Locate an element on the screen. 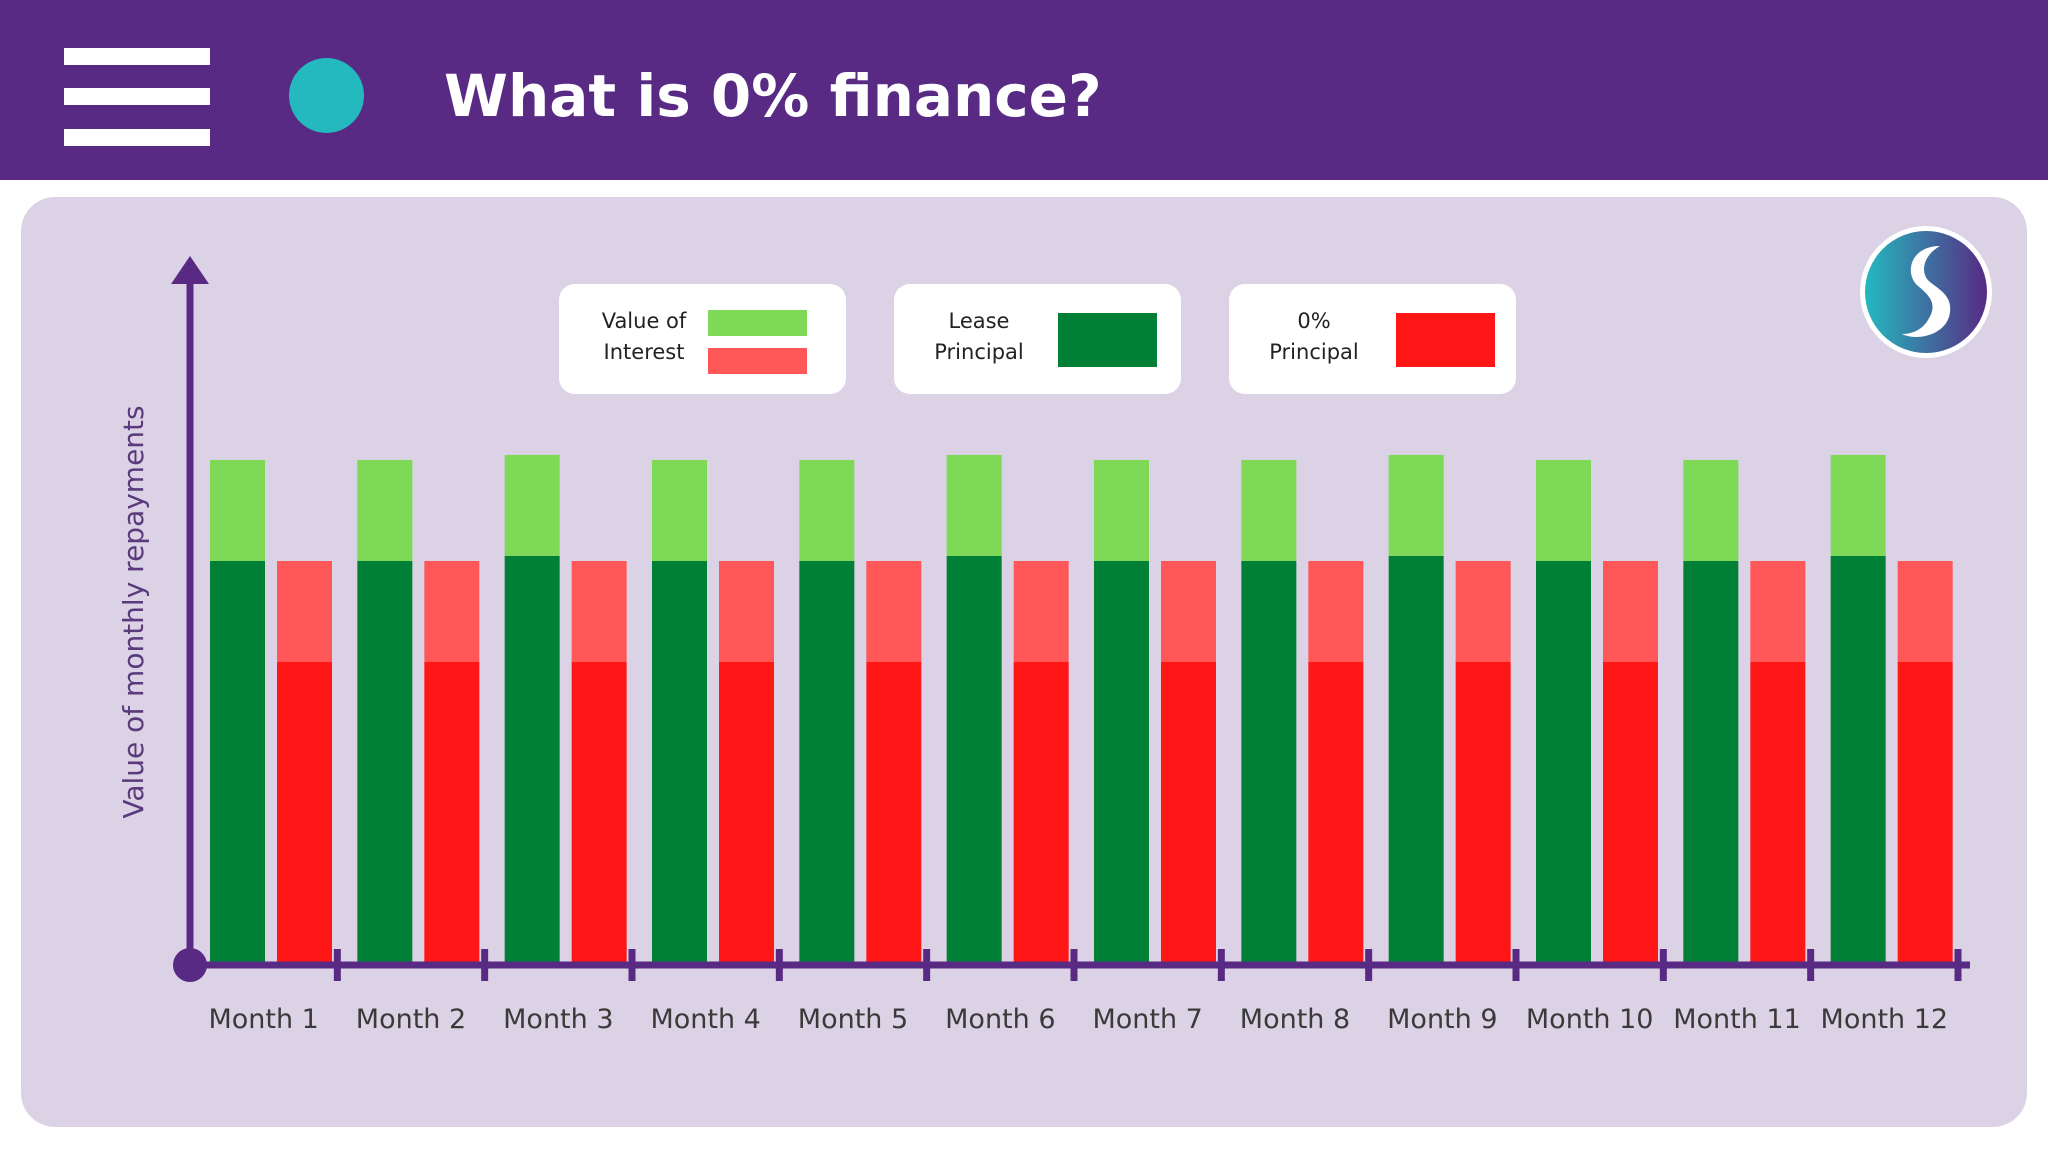 Image resolution: width=2048 pixels, height=1152 pixels. axis-origin-dot is located at coordinates (190, 965).